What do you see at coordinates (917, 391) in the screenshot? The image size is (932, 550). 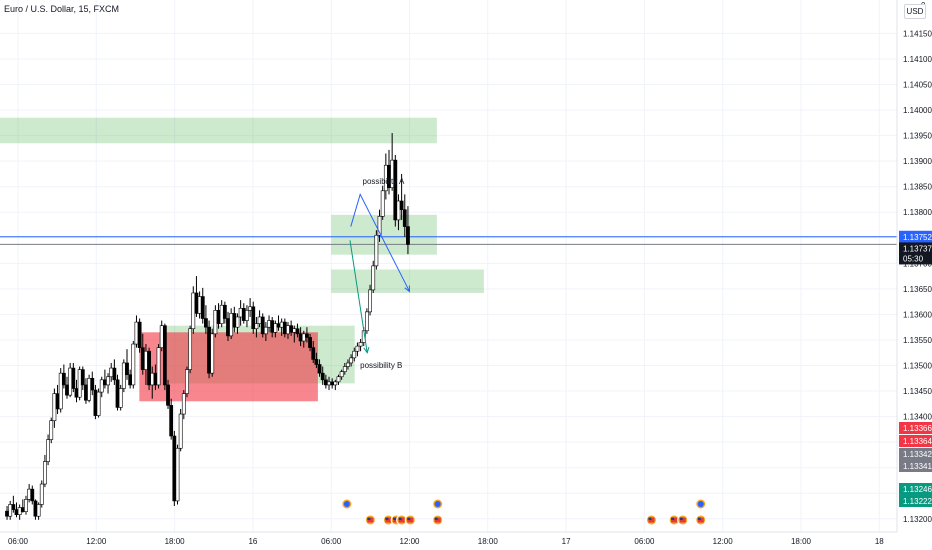 I see `price-tick-label: 1.13450` at bounding box center [917, 391].